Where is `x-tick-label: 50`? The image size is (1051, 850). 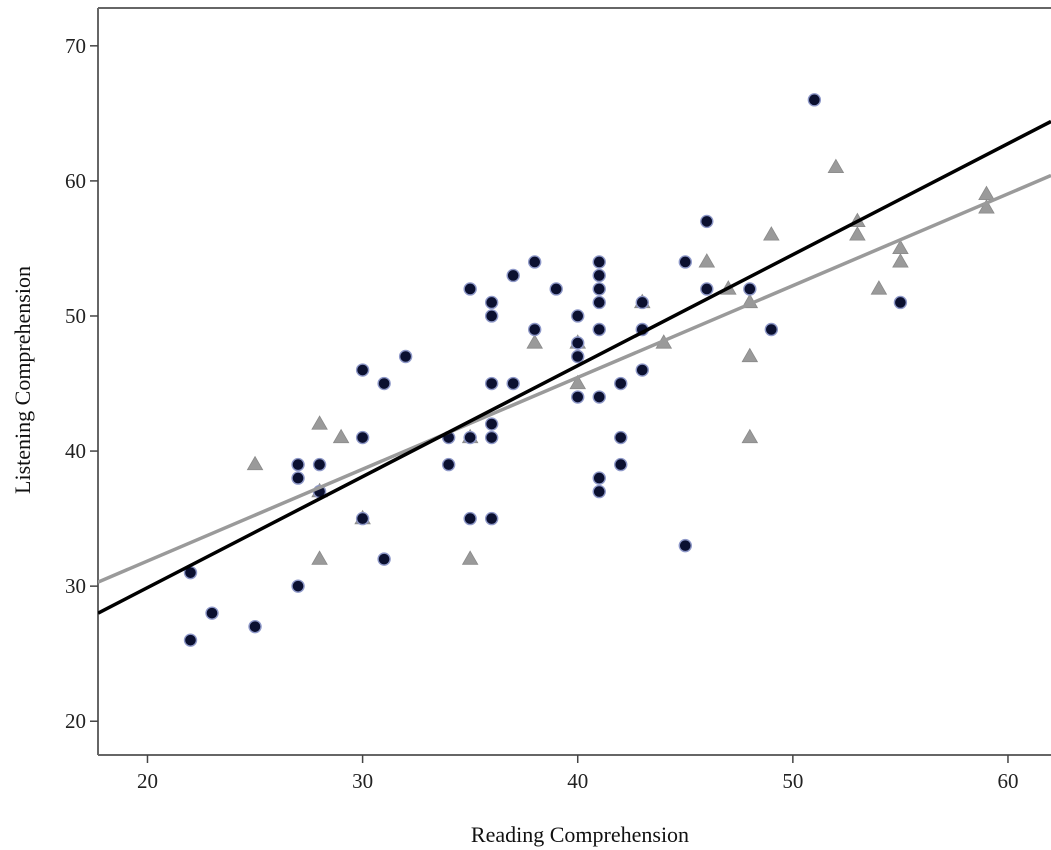
x-tick-label: 50 is located at coordinates (792, 781).